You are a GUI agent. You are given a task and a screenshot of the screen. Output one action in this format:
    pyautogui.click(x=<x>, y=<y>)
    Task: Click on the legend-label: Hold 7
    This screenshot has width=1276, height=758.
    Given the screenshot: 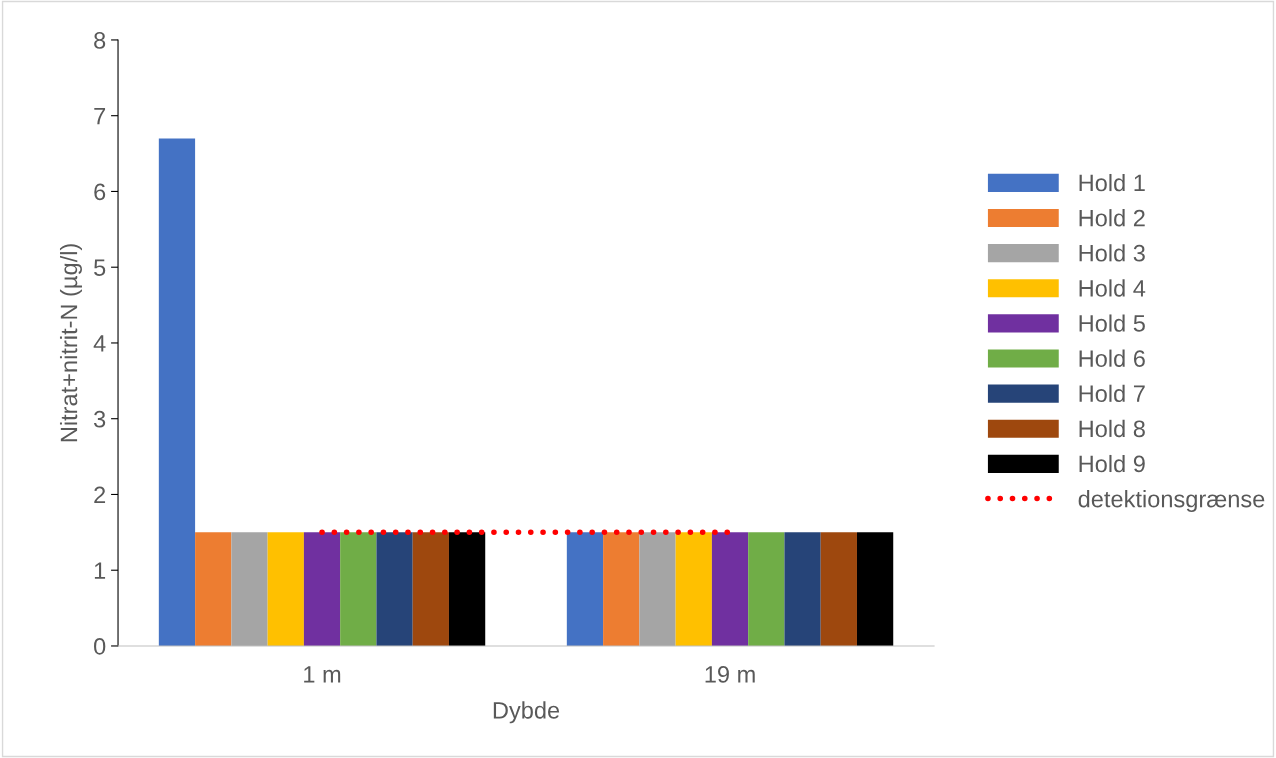 What is the action you would take?
    pyautogui.click(x=1112, y=393)
    